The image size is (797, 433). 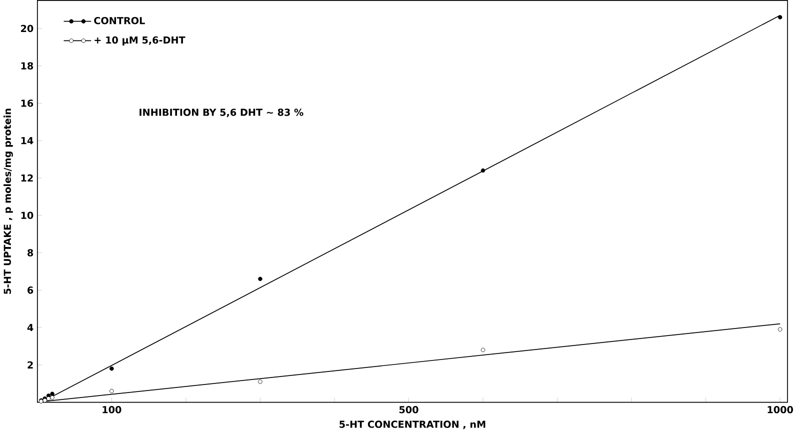 I want to click on y-tick-label: 10, so click(x=27, y=216).